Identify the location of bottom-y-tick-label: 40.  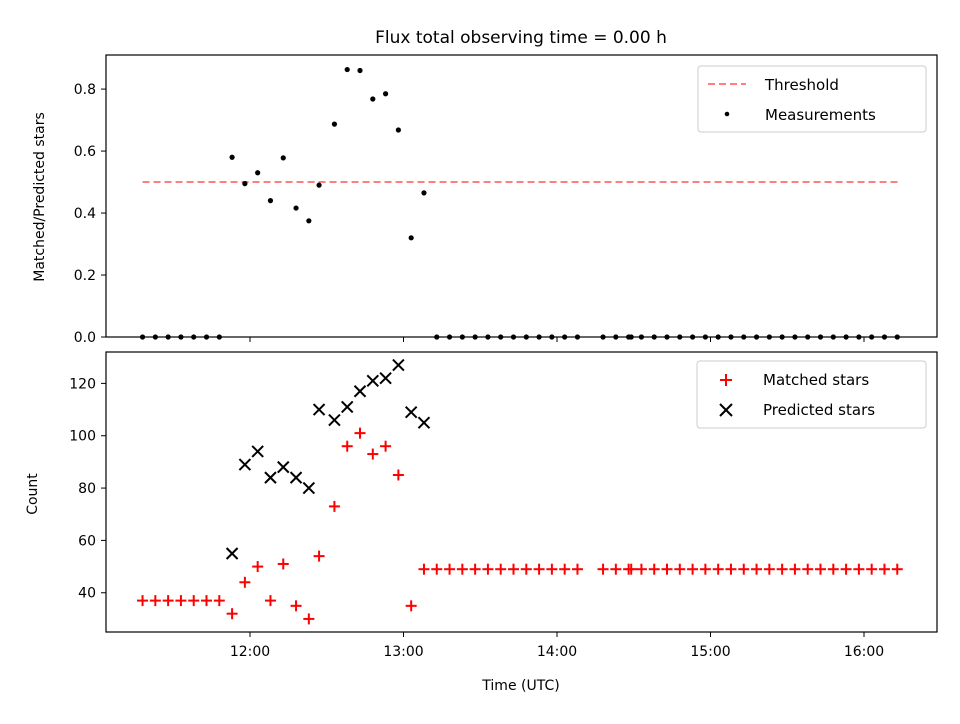
(87, 594).